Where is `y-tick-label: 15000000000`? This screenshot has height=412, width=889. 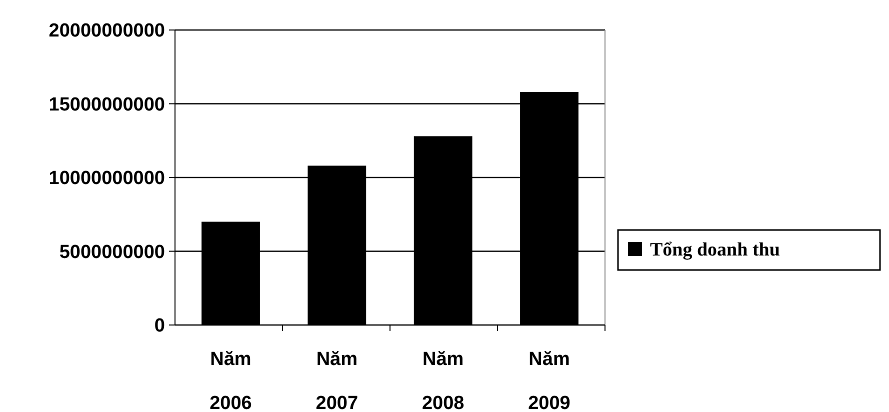
y-tick-label: 15000000000 is located at coordinates (106, 105).